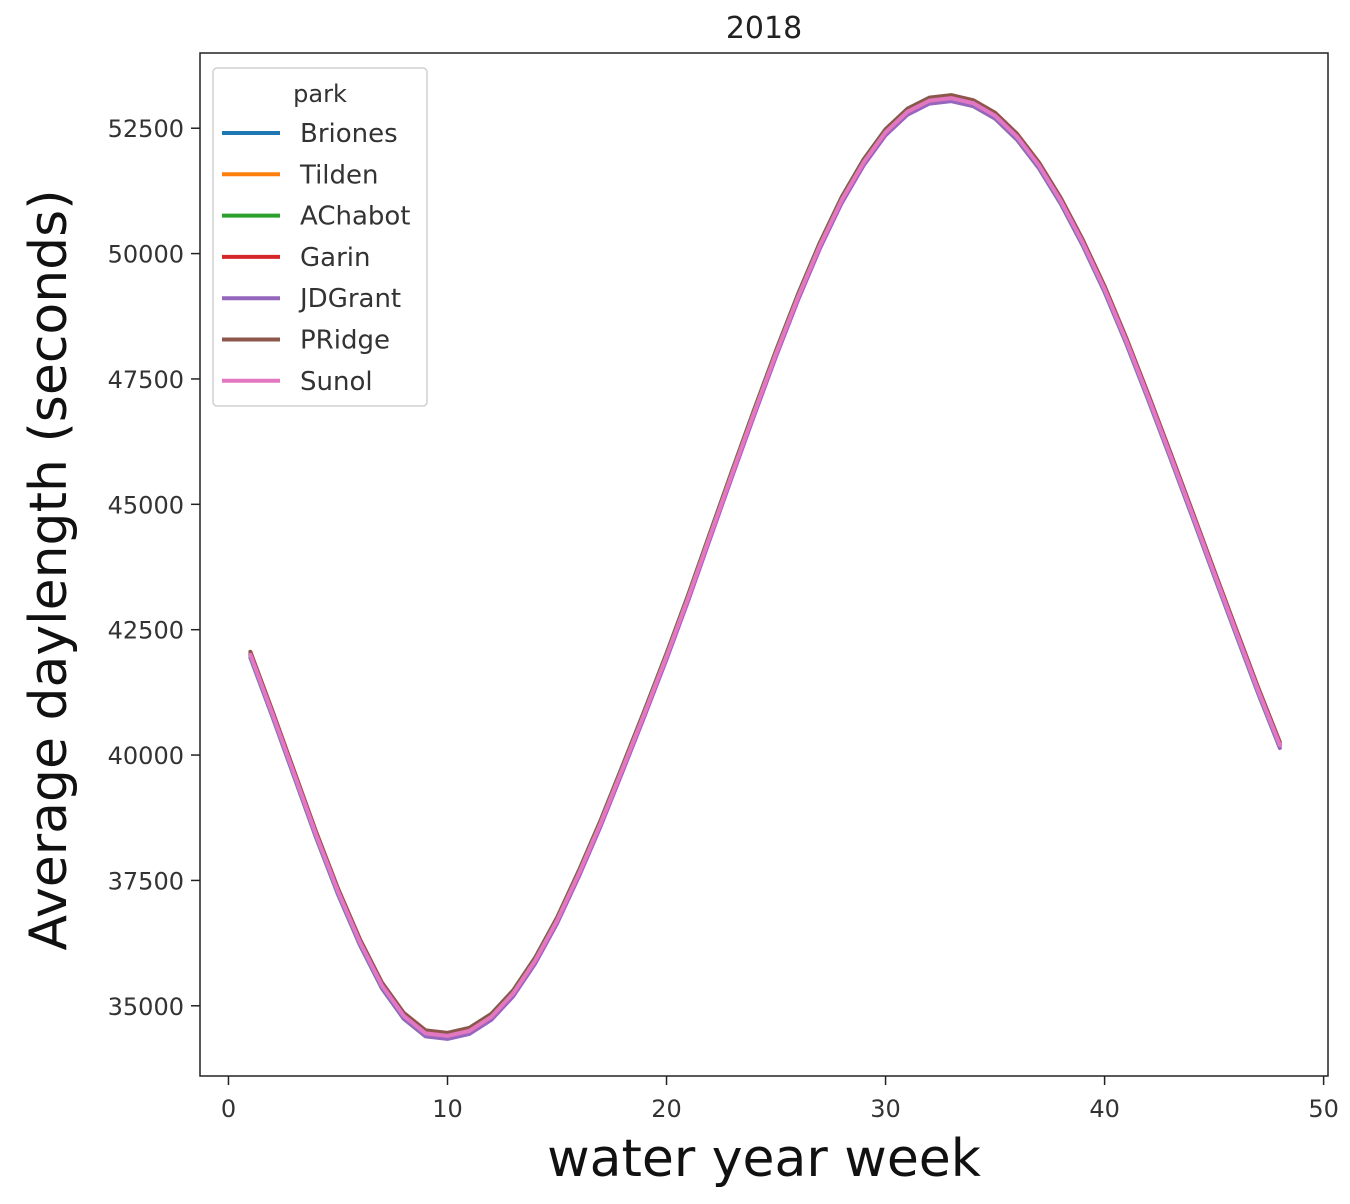 Image resolution: width=1350 pixels, height=1204 pixels. What do you see at coordinates (146, 129) in the screenshot?
I see `y-tick-label: 52500` at bounding box center [146, 129].